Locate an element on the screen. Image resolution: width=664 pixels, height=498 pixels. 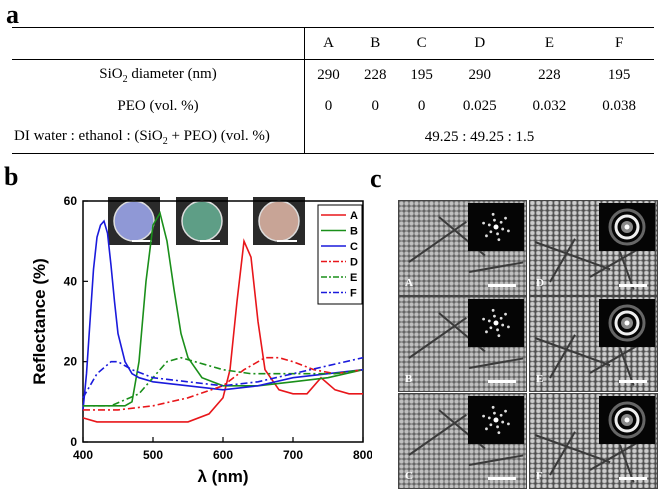
sem-image-F: F is located at coordinates (593, 441).